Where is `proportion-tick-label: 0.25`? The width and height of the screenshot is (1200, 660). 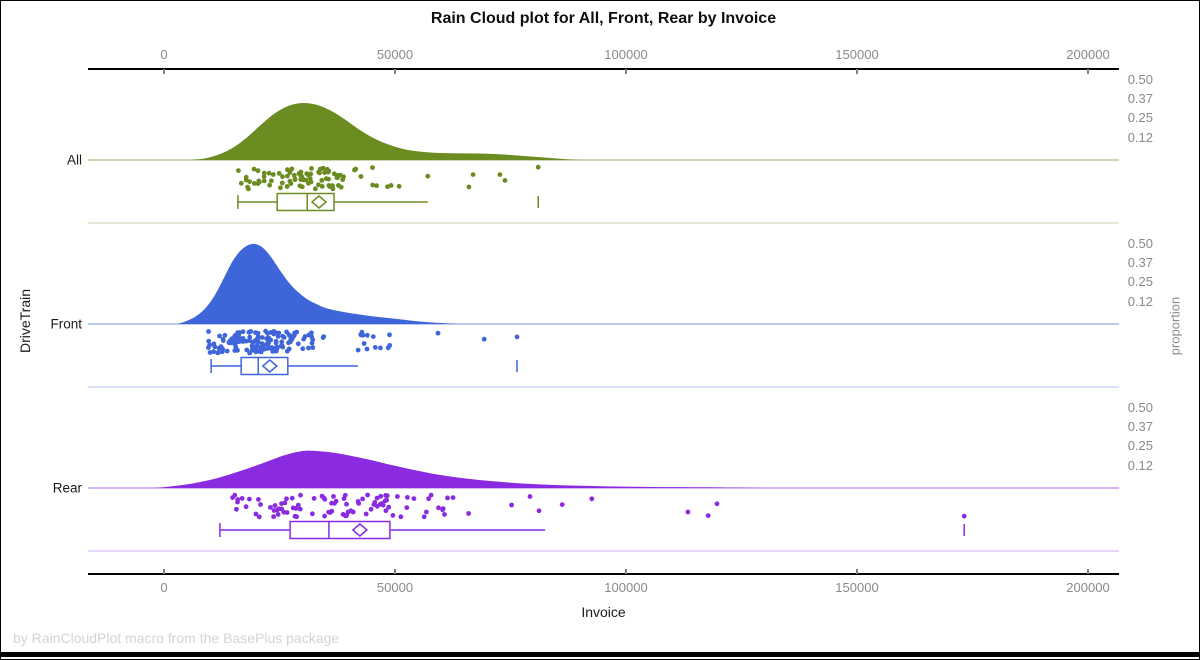
proportion-tick-label: 0.25 is located at coordinates (1140, 281).